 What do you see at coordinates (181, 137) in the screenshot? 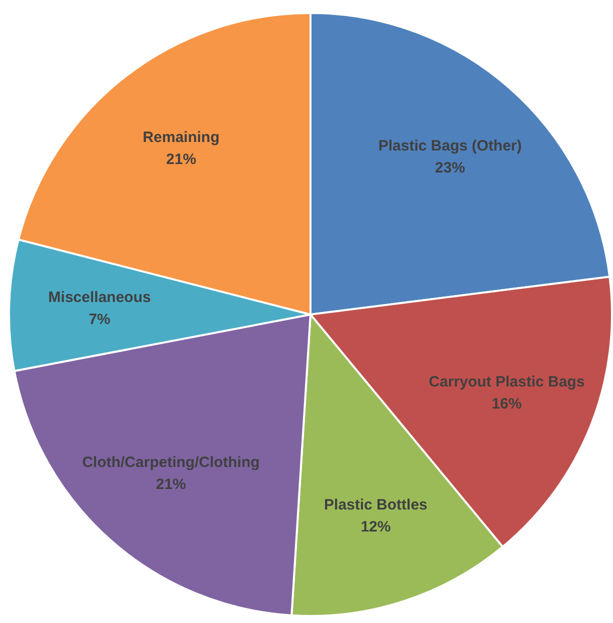
I see `slice-label: Remaining` at bounding box center [181, 137].